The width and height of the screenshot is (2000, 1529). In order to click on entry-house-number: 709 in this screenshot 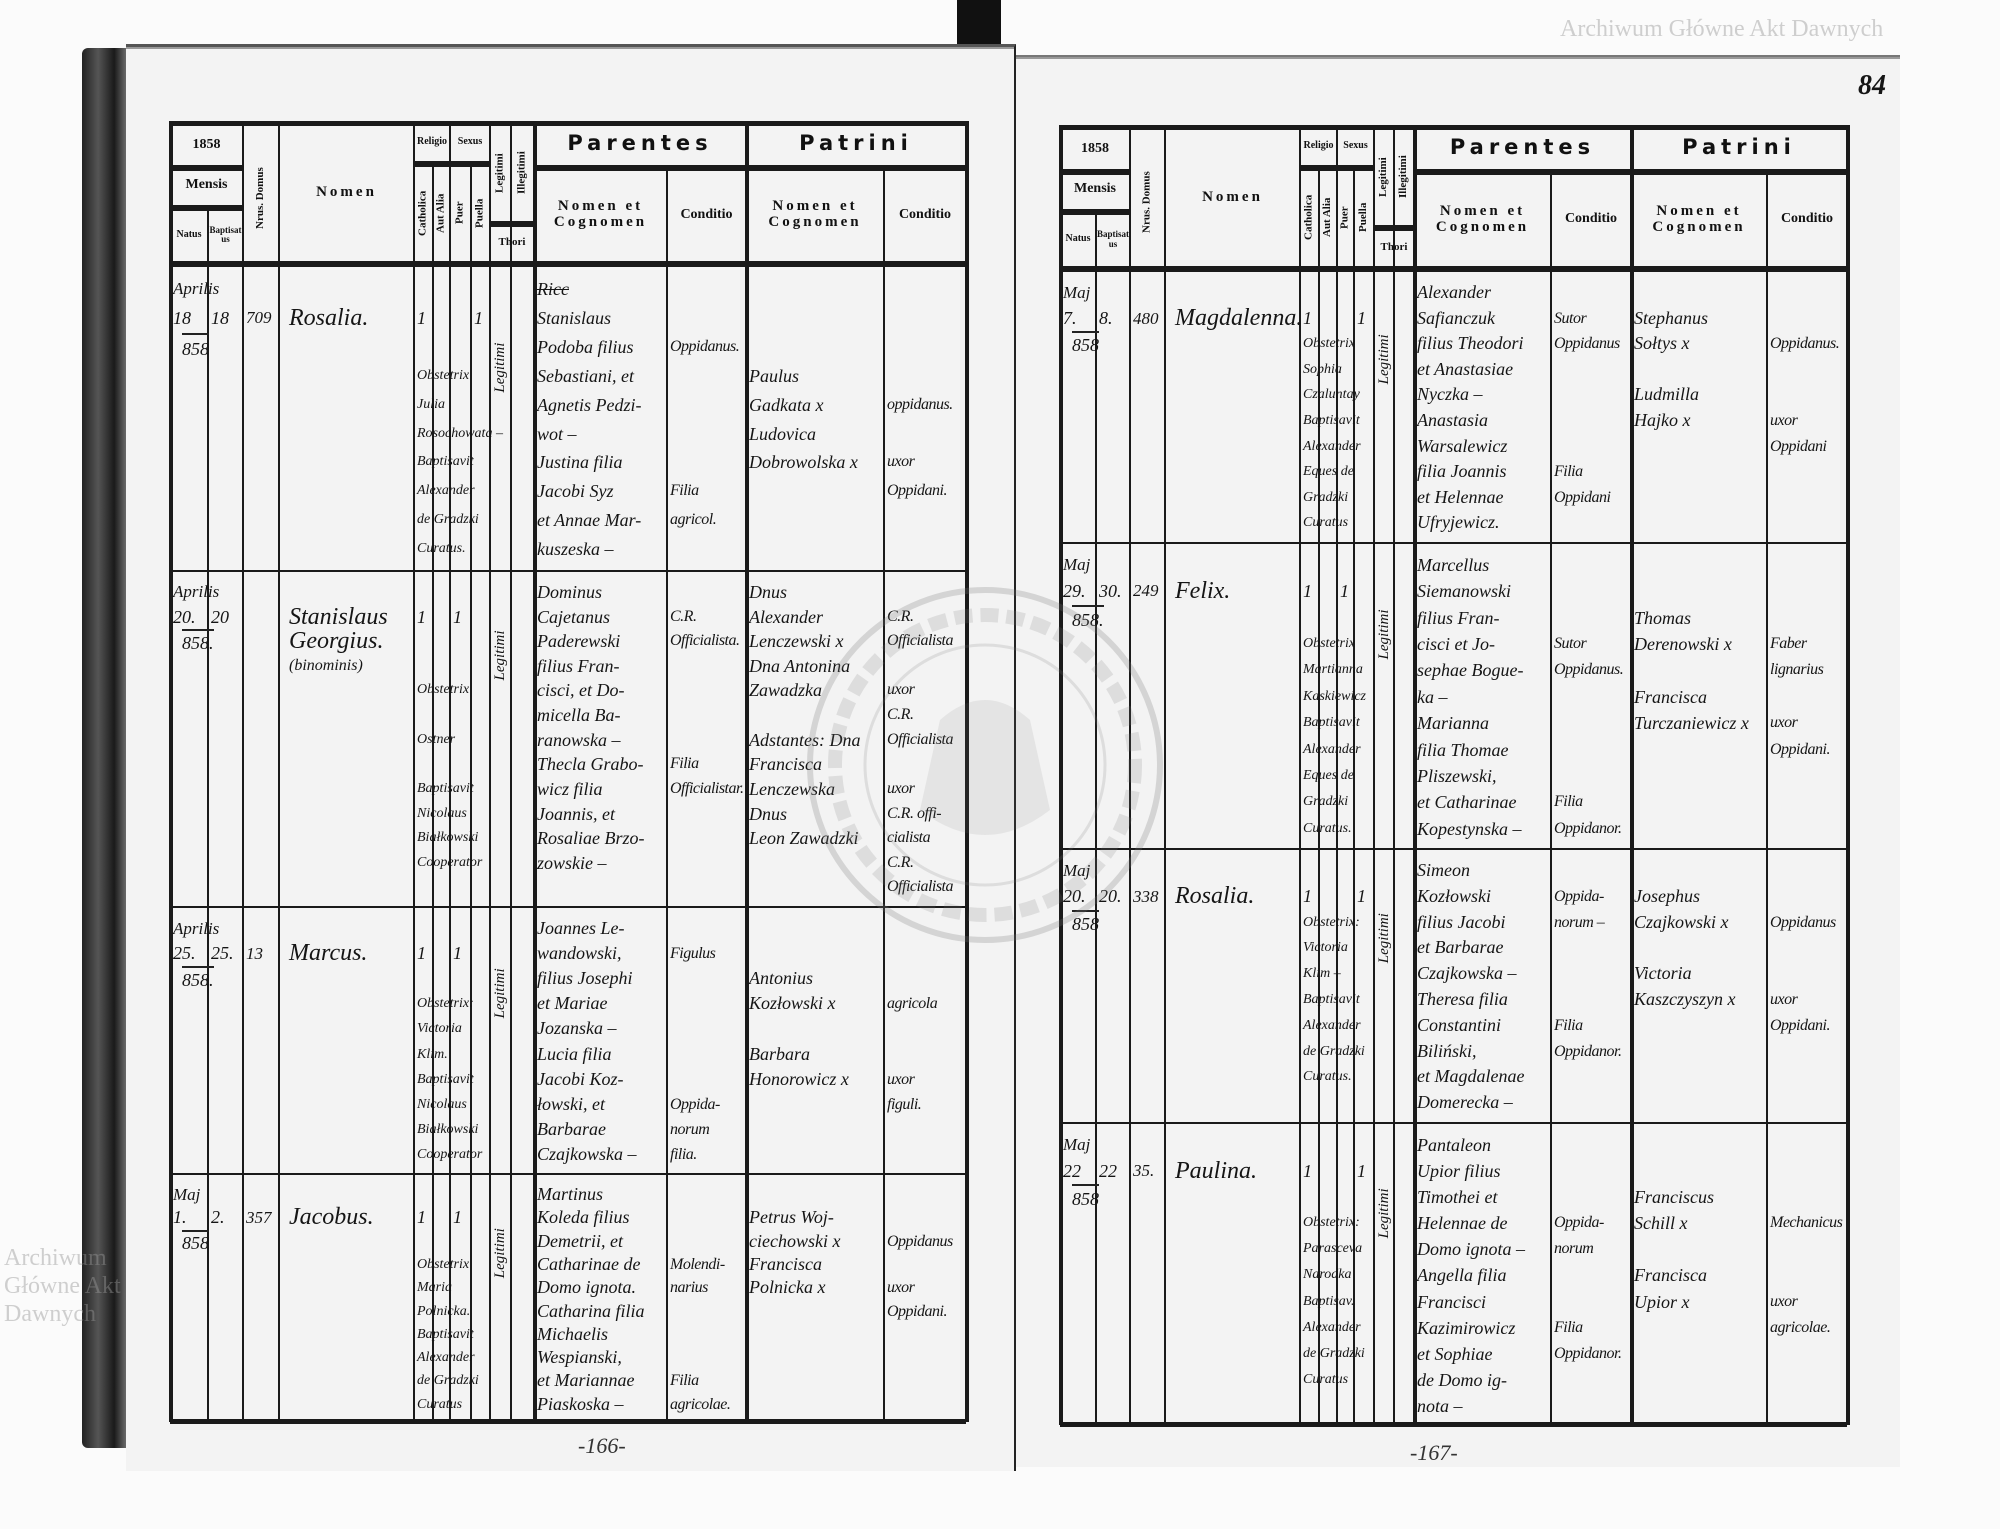, I will do `click(259, 317)`.